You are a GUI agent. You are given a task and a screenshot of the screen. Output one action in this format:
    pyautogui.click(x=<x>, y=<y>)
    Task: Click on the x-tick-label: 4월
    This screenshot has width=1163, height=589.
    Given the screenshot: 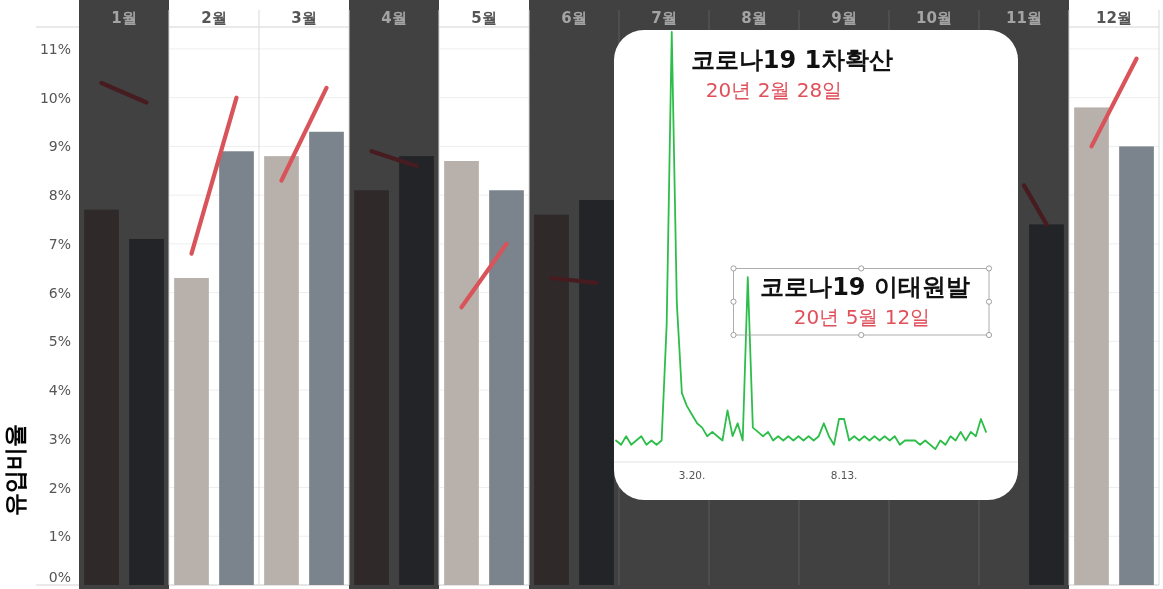 What is the action you would take?
    pyautogui.click(x=394, y=18)
    